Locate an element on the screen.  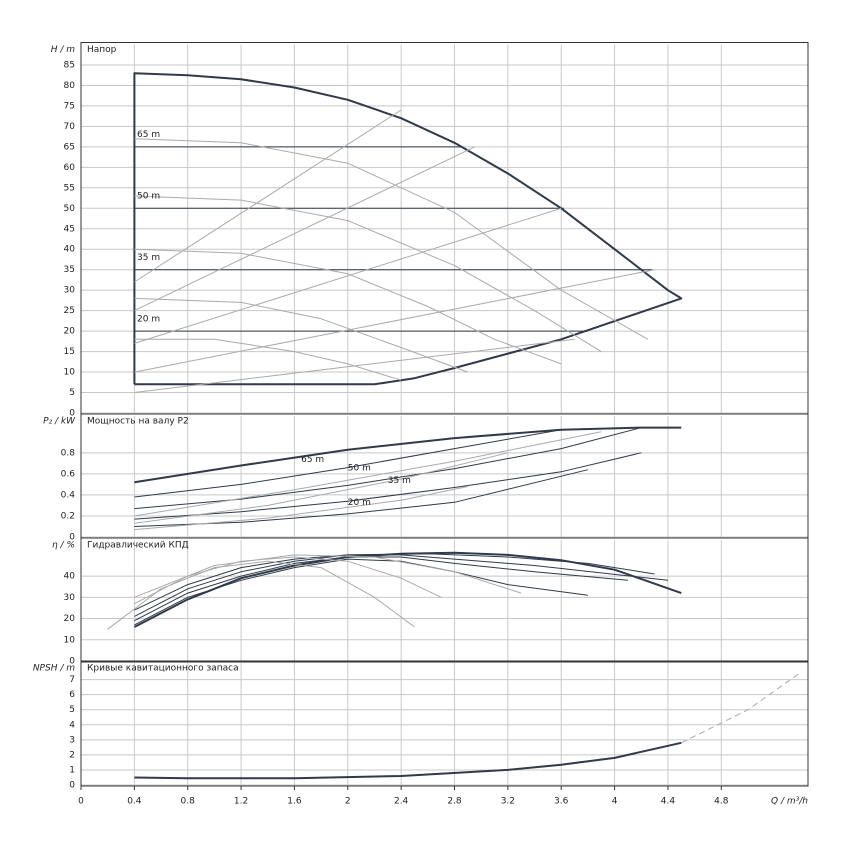
x-tick-label: 1.6 is located at coordinates (294, 802).